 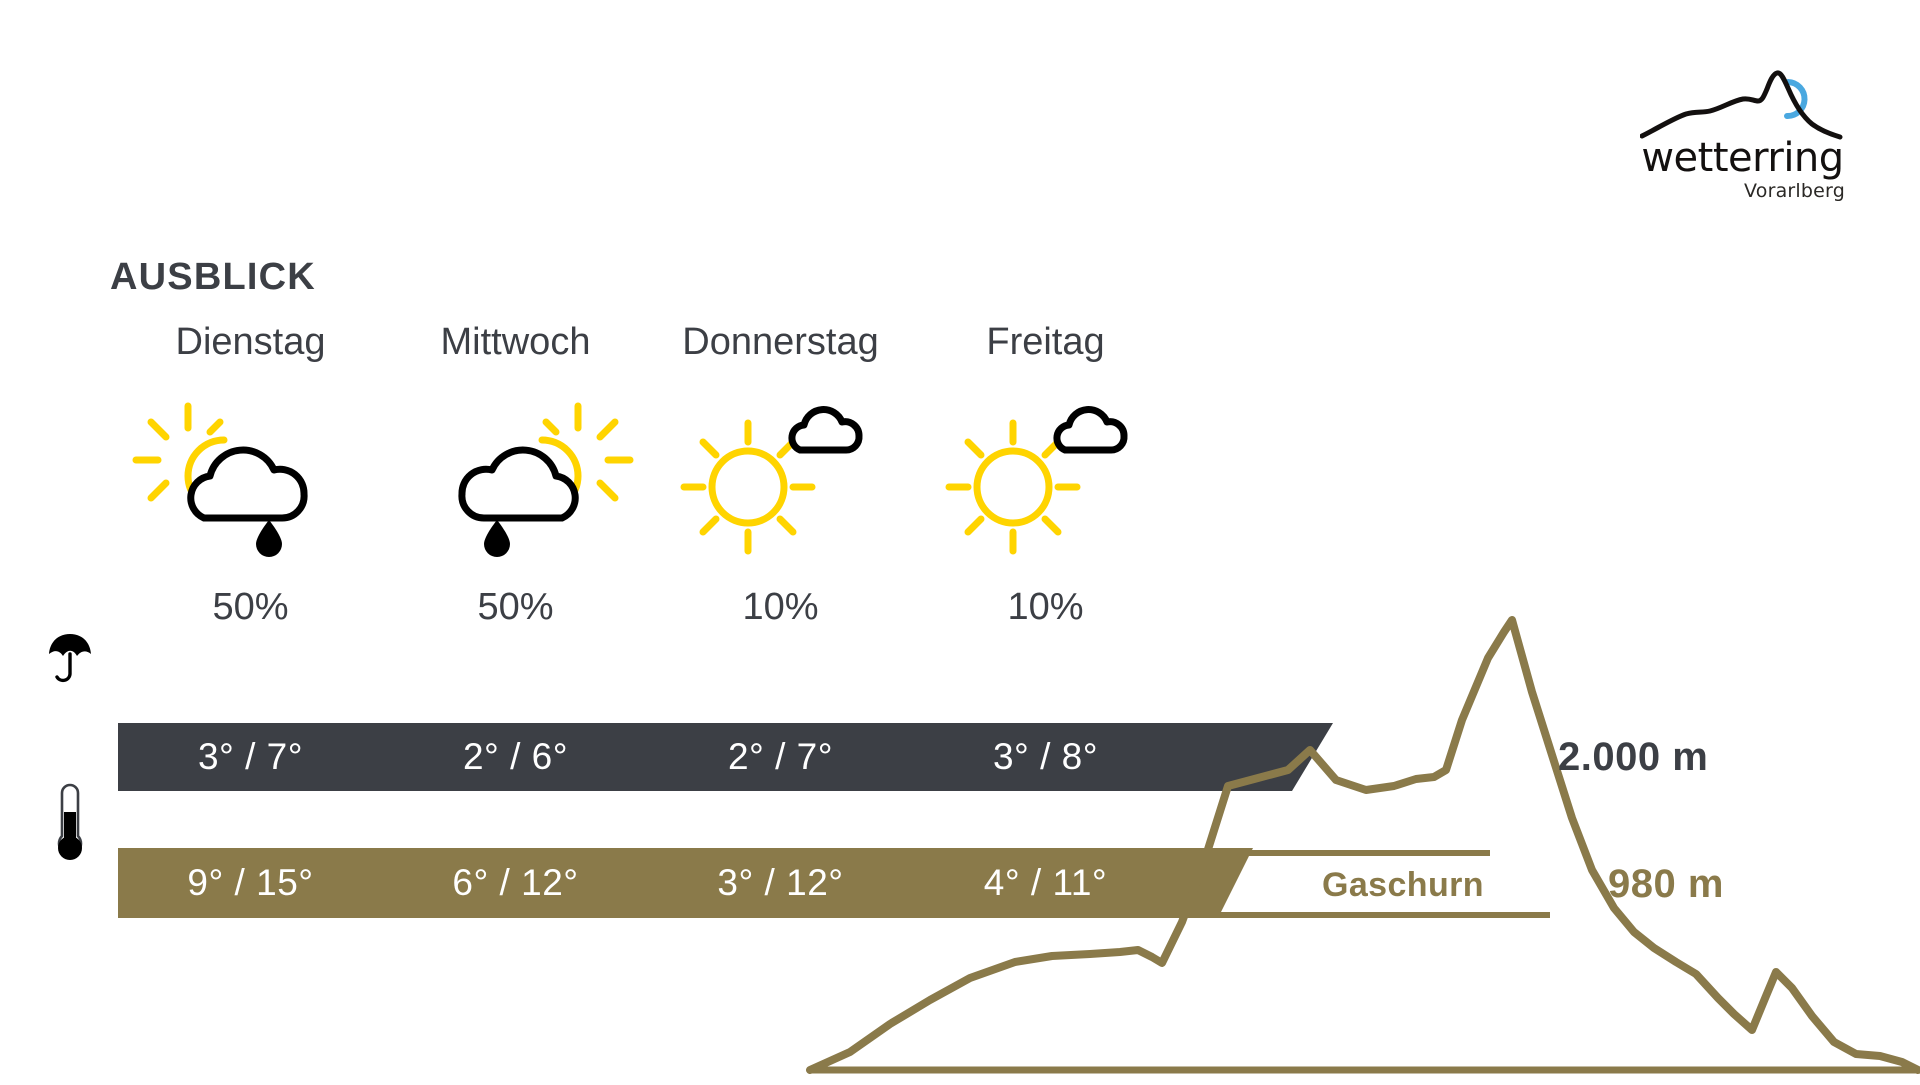 I want to click on page-title: AUSBLICK, so click(x=213, y=277).